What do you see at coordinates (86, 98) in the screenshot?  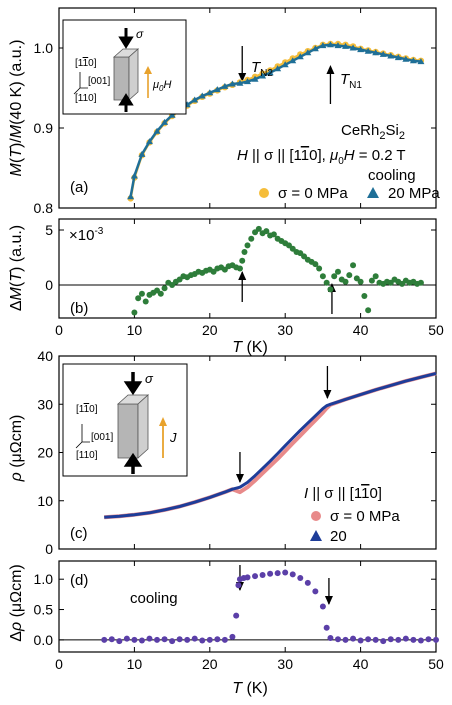 I see `inset-a-dir-bot: [110]` at bounding box center [86, 98].